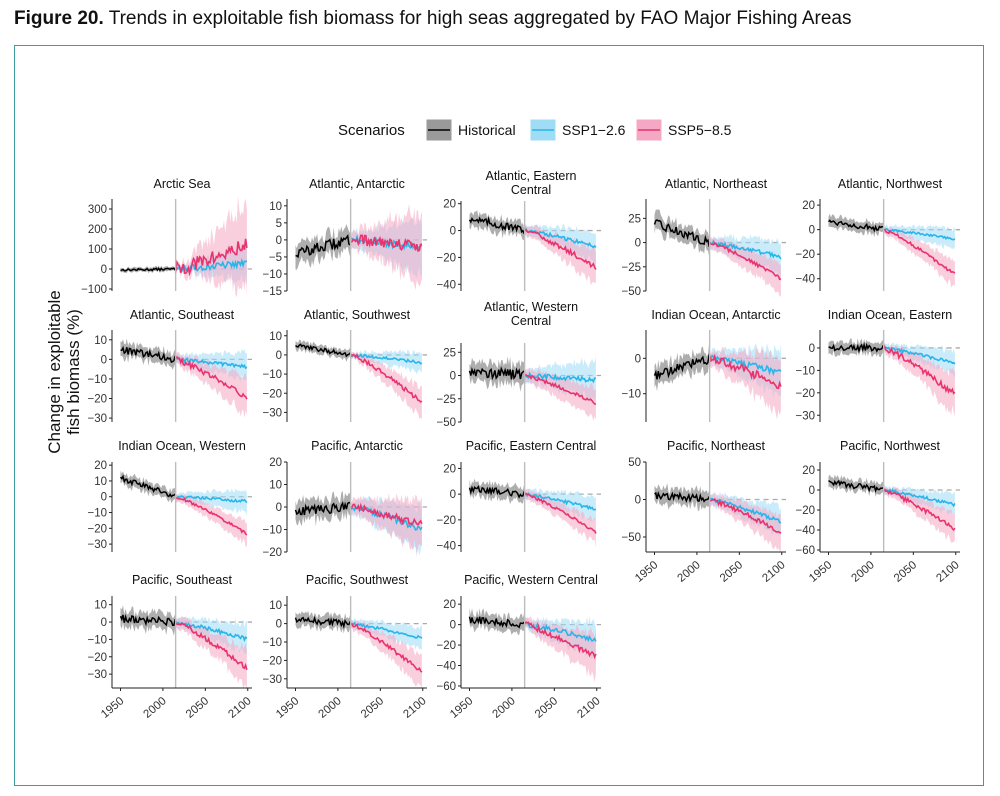  Describe the element at coordinates (97, 230) in the screenshot. I see `y-tick-label: 200` at that location.